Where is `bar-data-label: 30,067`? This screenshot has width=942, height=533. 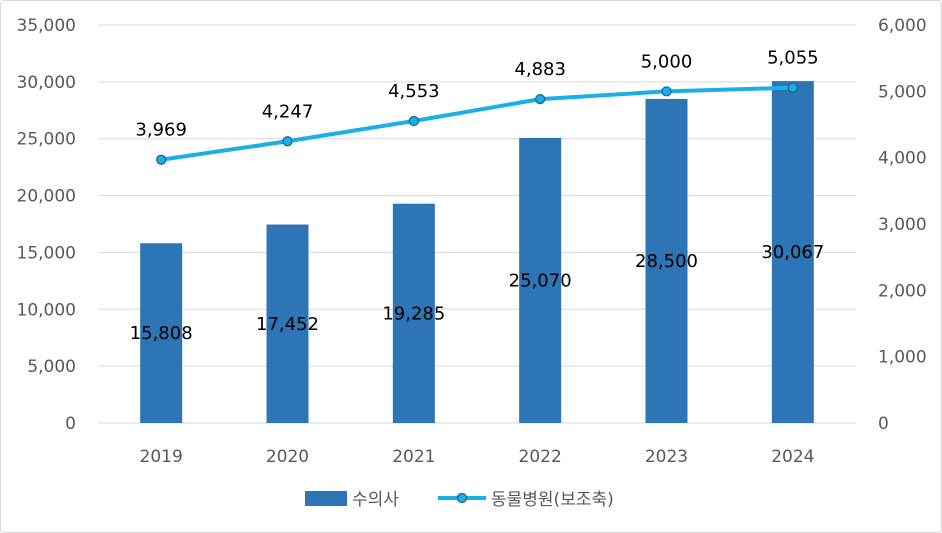
bar-data-label: 30,067 is located at coordinates (792, 252).